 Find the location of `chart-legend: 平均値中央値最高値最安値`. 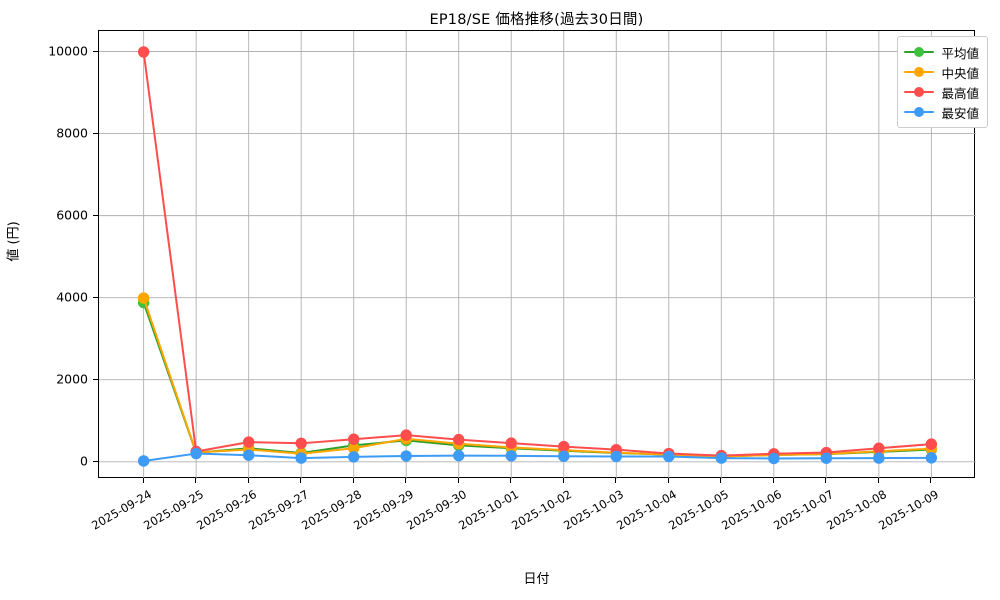

chart-legend: 平均値中央値最高値最安値 is located at coordinates (942, 82).